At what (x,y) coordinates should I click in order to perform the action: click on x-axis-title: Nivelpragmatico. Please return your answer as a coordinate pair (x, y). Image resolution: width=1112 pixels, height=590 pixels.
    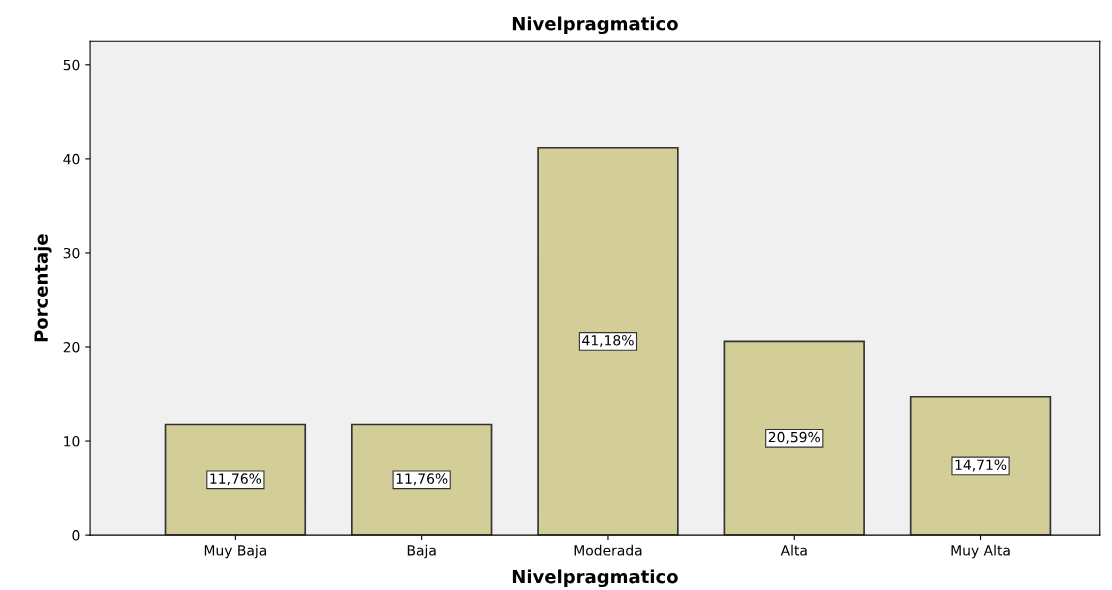
    Looking at the image, I should click on (595, 578).